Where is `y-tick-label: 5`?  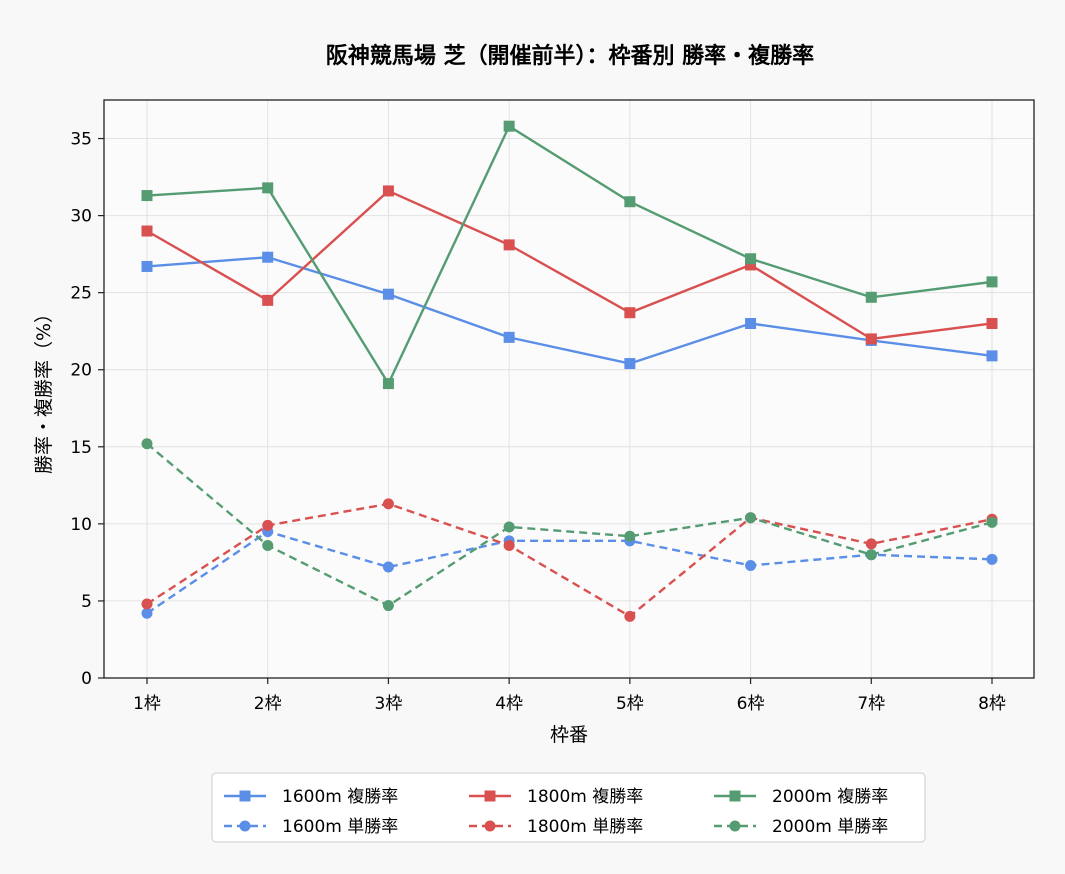 y-tick-label: 5 is located at coordinates (86, 602).